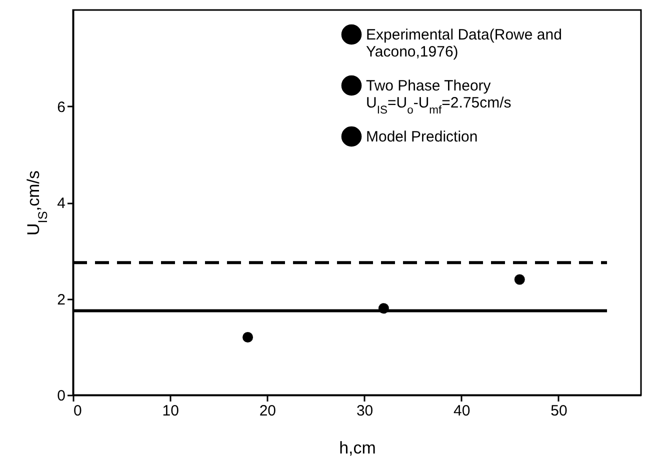 The image size is (646, 456). What do you see at coordinates (357, 447) in the screenshot?
I see `x-axis-title: h,cm` at bounding box center [357, 447].